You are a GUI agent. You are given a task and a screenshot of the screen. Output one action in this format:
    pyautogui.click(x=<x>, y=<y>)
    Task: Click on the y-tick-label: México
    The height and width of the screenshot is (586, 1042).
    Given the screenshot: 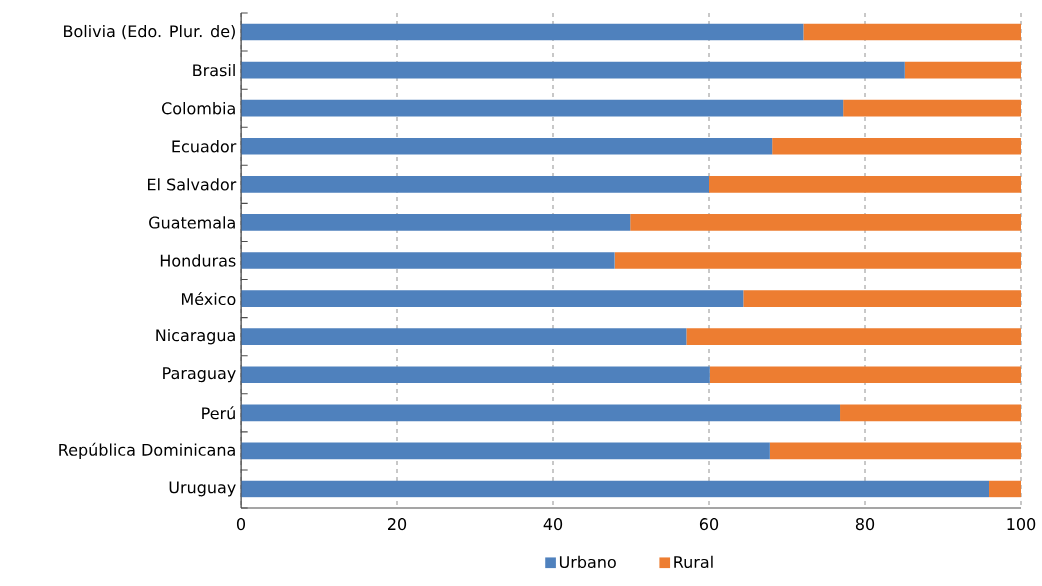 What is the action you would take?
    pyautogui.click(x=208, y=299)
    